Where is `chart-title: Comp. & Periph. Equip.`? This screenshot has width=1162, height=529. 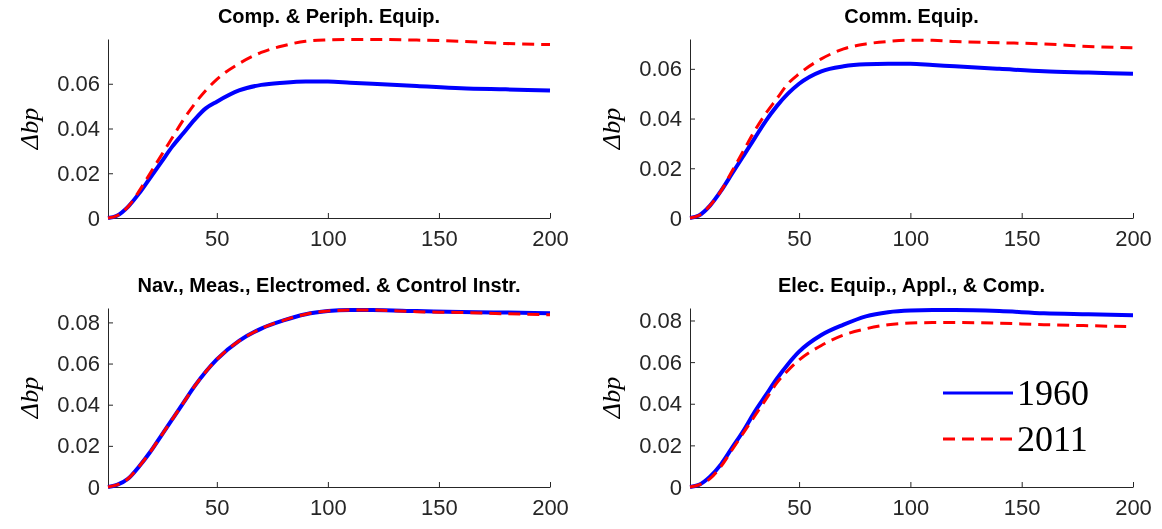 chart-title: Comp. & Periph. Equip. is located at coordinates (329, 16).